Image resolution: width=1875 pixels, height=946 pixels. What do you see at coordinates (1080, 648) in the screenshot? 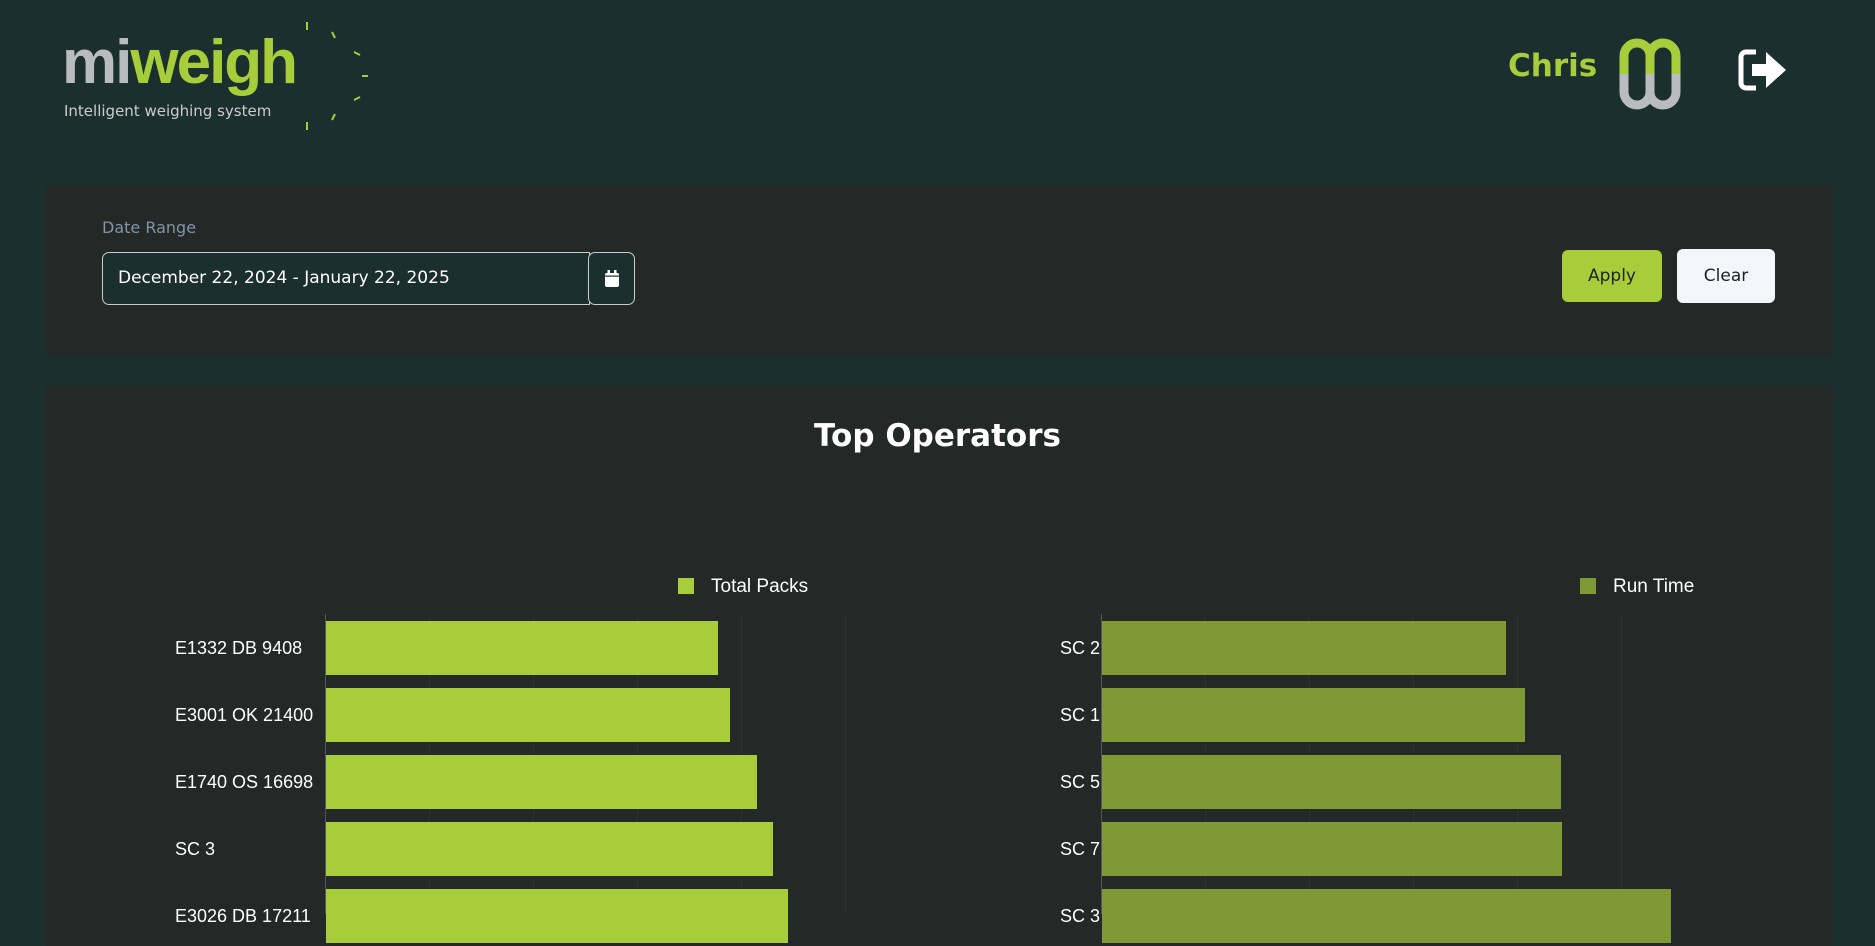
I see `category-label: SC 2` at bounding box center [1080, 648].